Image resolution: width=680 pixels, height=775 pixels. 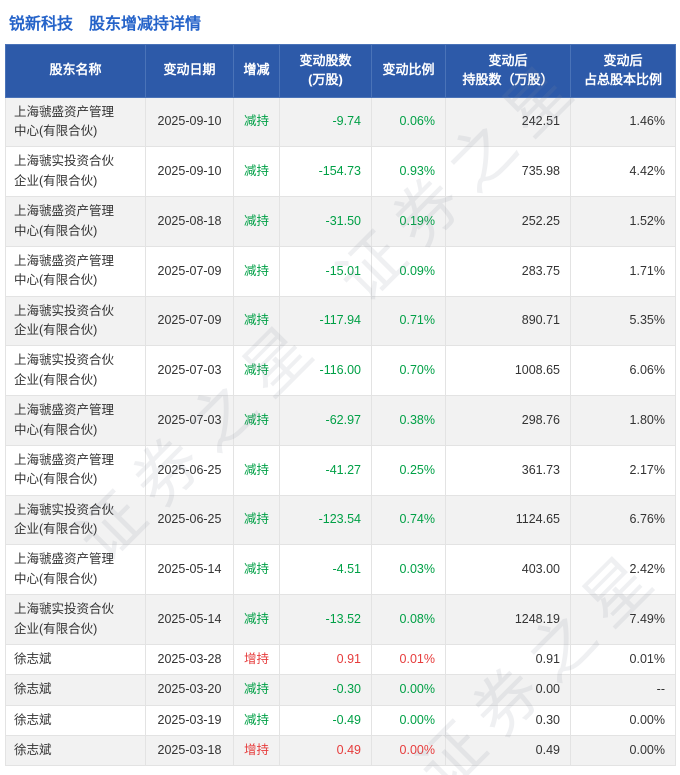 What do you see at coordinates (508, 420) in the screenshot?
I see `cell-after-shares: 298.76` at bounding box center [508, 420].